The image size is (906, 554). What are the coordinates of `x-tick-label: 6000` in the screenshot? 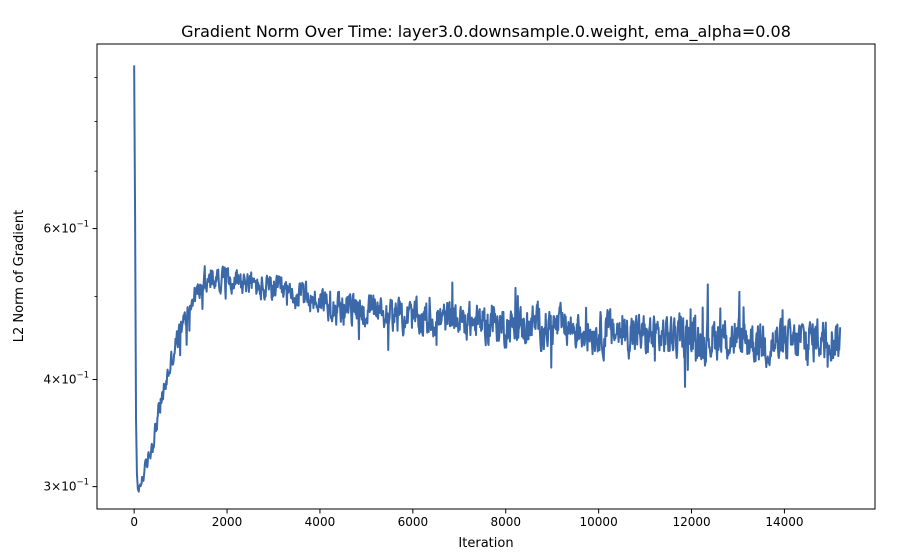 It's located at (413, 522).